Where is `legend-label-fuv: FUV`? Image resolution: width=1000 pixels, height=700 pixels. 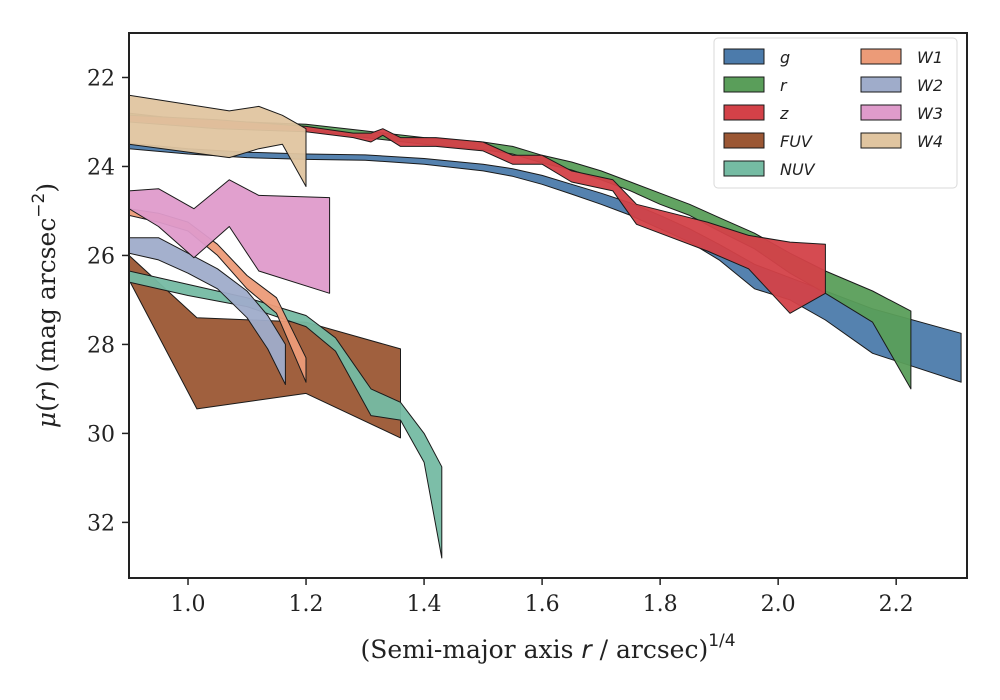
legend-label-fuv: FUV is located at coordinates (796, 141).